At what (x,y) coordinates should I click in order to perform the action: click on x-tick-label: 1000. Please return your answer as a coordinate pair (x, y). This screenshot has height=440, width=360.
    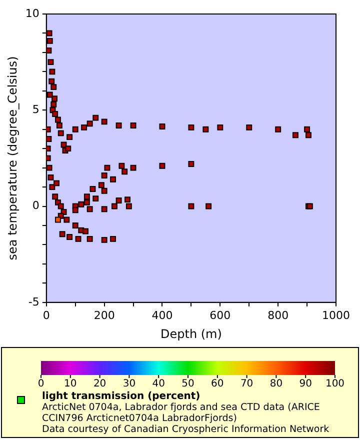
    Looking at the image, I should click on (336, 315).